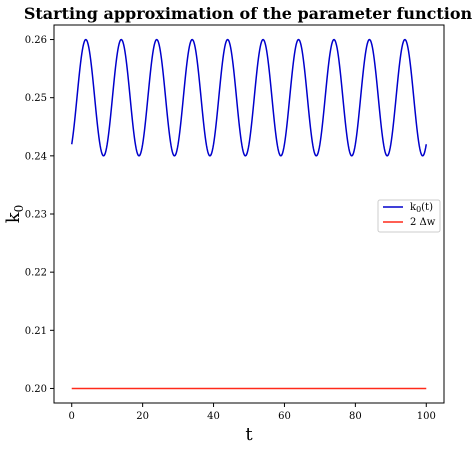  I want to click on legend-label-k0-suffix: (t), so click(427, 207).